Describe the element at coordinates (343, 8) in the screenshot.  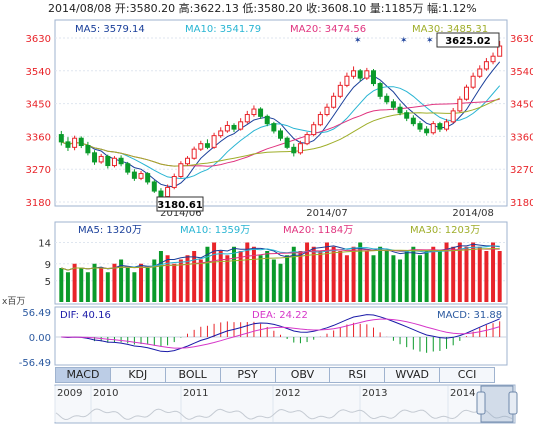
I see `close-value: 3608.10` at that location.